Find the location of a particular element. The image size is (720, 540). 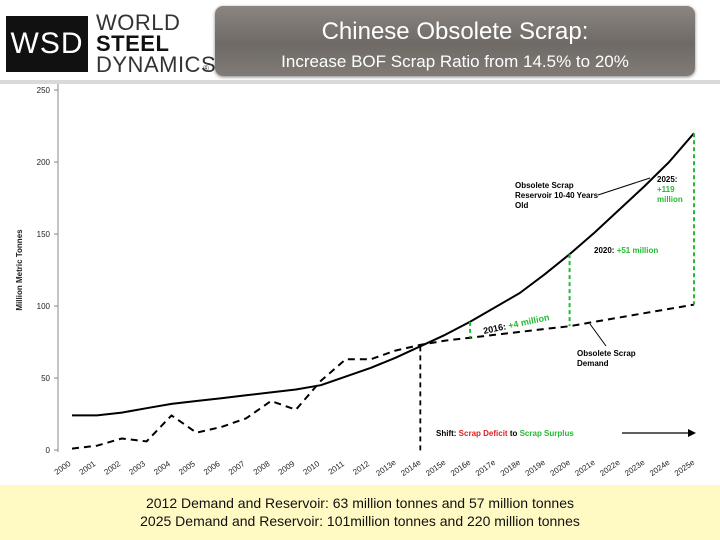

x-tick-label: 2003 is located at coordinates (137, 468).